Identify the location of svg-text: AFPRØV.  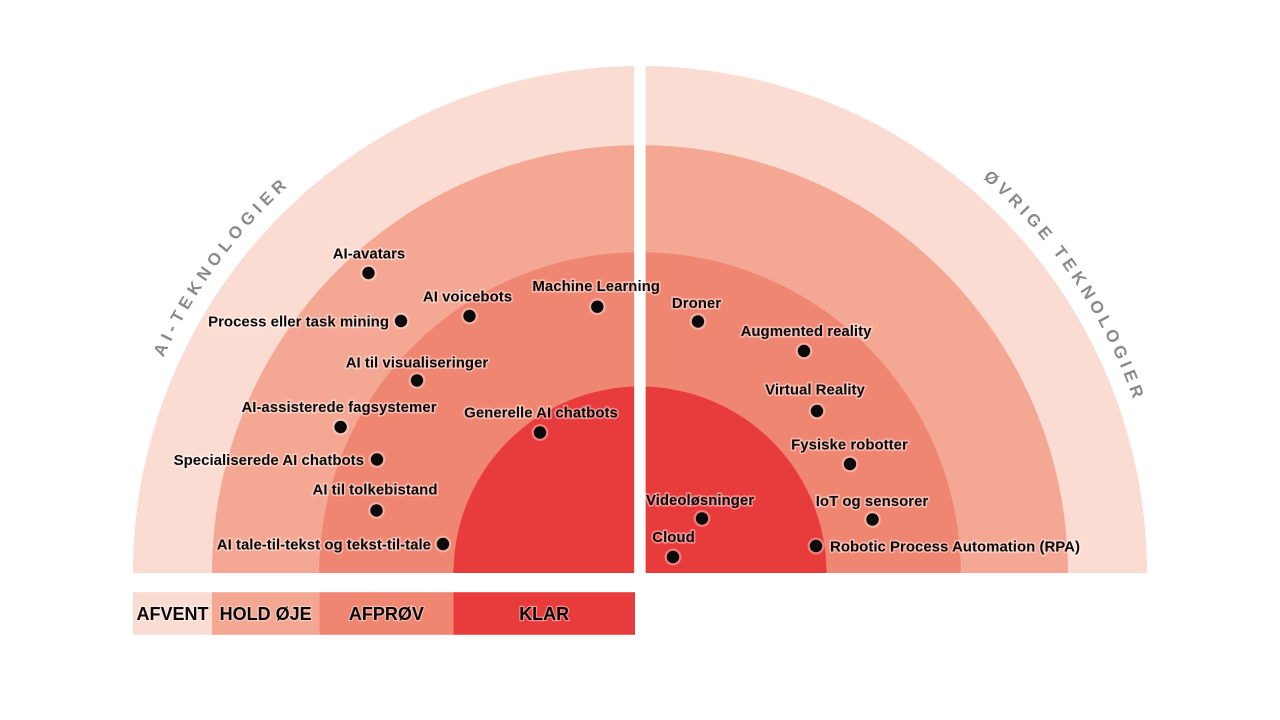
(386, 614).